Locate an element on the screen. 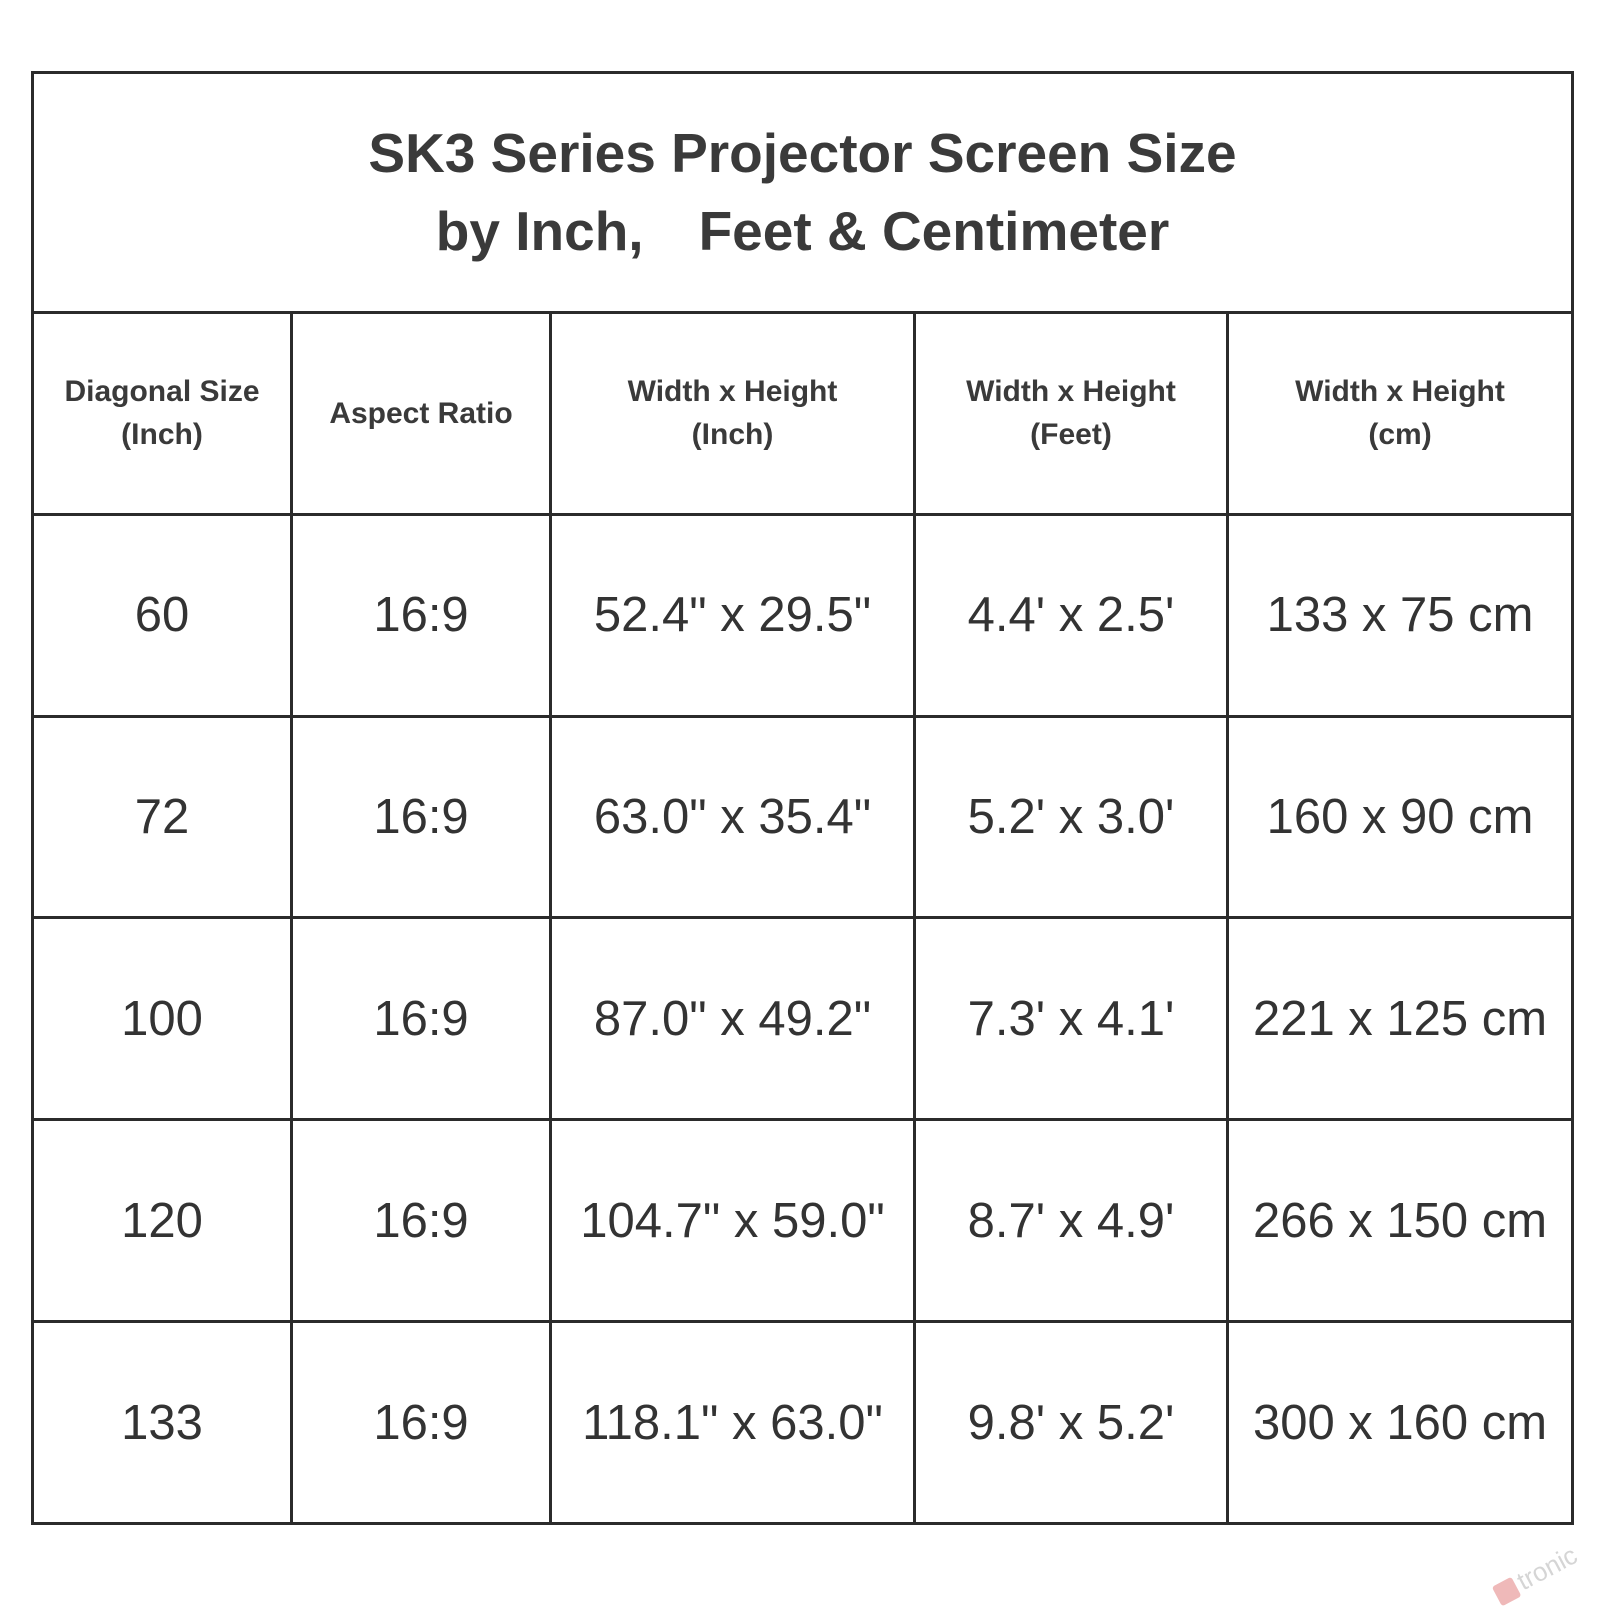  cell-size-inch: 63.0" x 35.4" is located at coordinates (732, 817).